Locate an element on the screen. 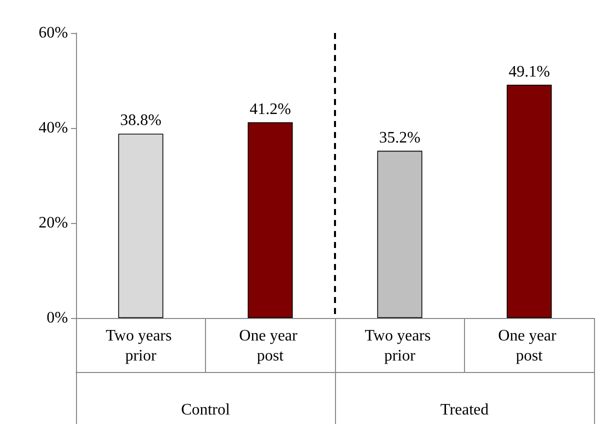 Image resolution: width=612 pixels, height=432 pixels. data-label: 38.8% is located at coordinates (141, 121).